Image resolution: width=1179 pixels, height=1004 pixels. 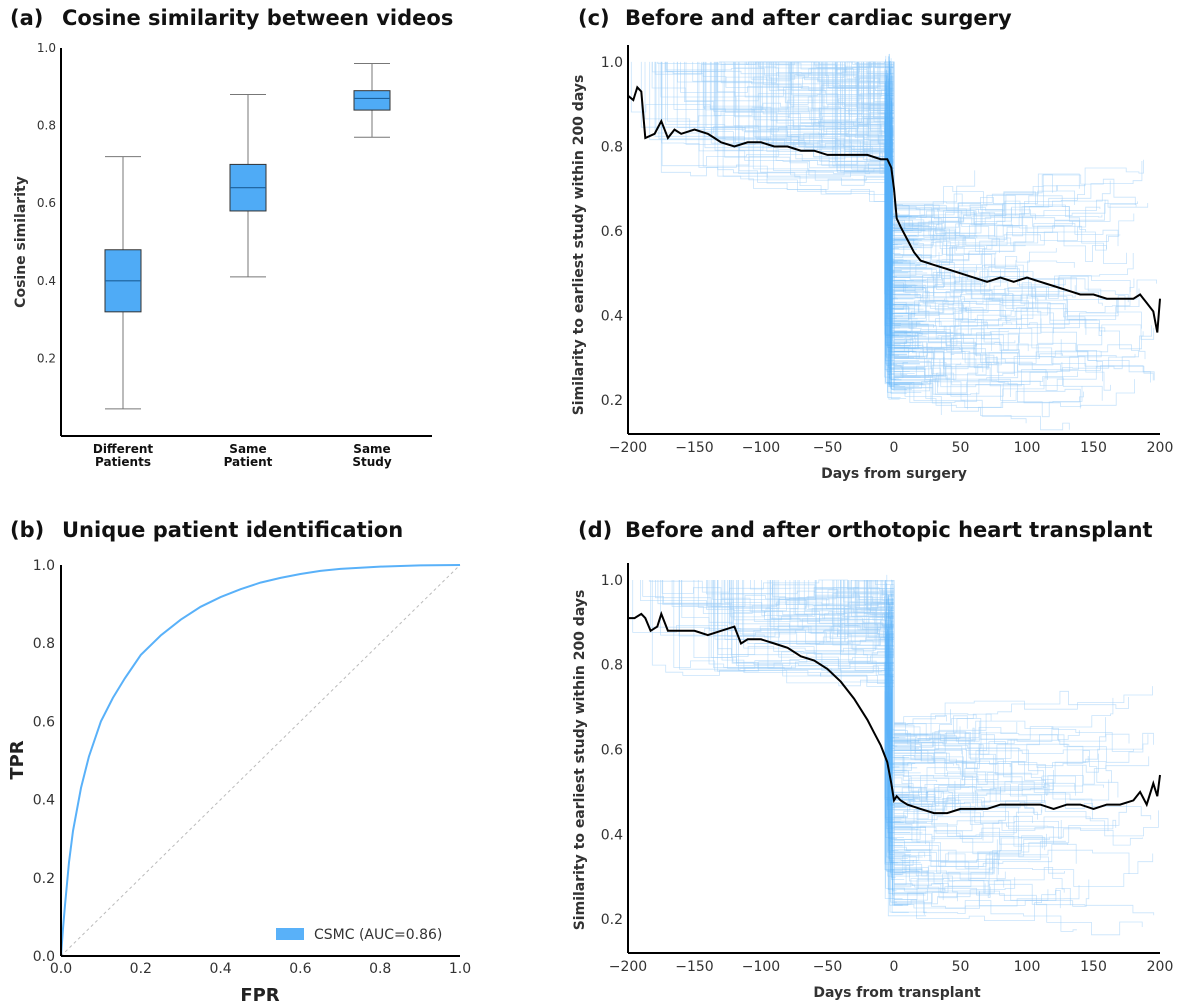 I want to click on legend-swatch, so click(x=290, y=934).